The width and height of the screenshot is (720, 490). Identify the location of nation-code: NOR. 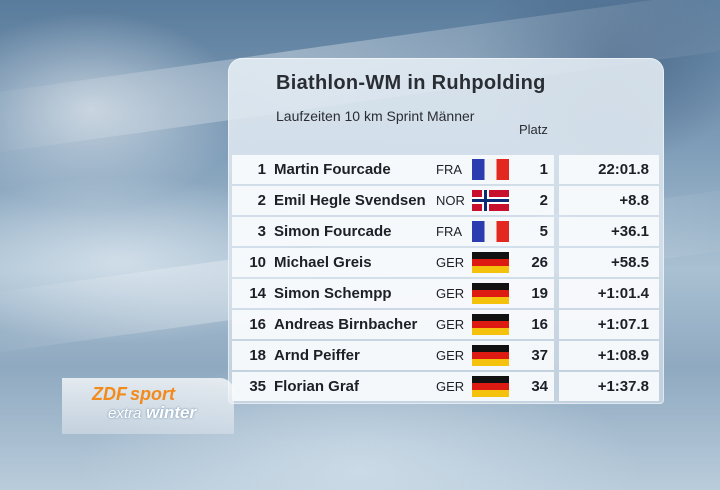
(450, 200).